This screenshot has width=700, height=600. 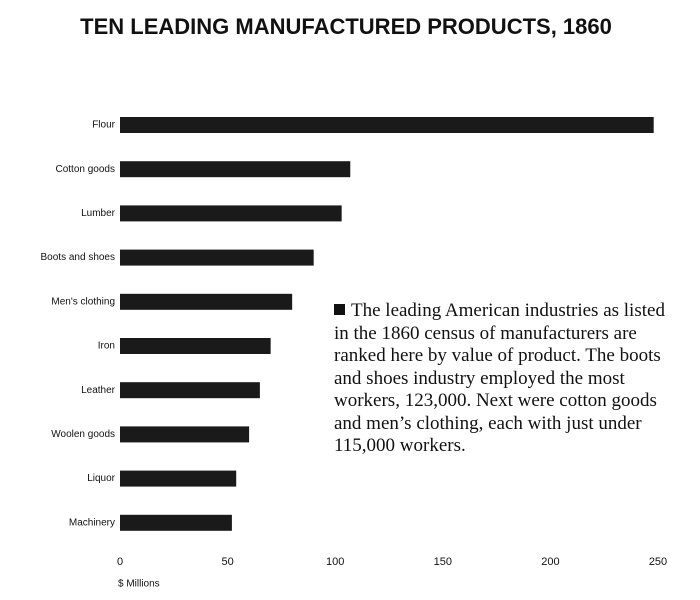 I want to click on y-tick-label: Leather, so click(x=98, y=390).